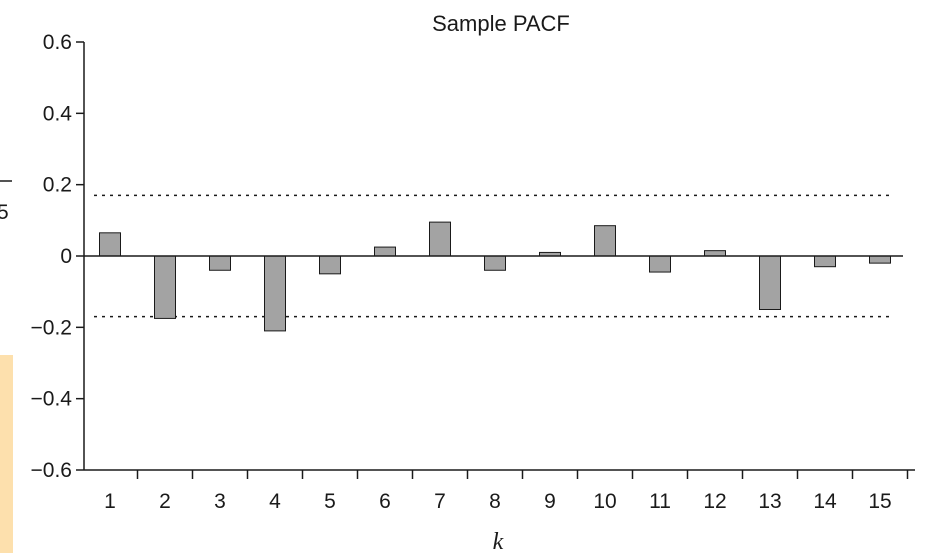 The height and width of the screenshot is (553, 925). Describe the element at coordinates (165, 501) in the screenshot. I see `x-tick-label: 2` at that location.